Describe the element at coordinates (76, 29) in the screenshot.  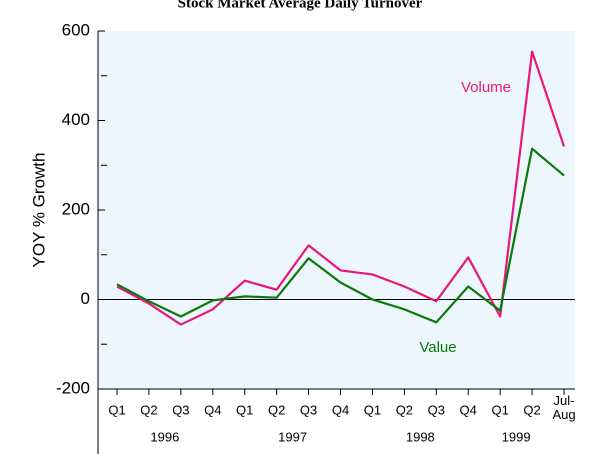
I see `y-tick-label: 600` at that location.